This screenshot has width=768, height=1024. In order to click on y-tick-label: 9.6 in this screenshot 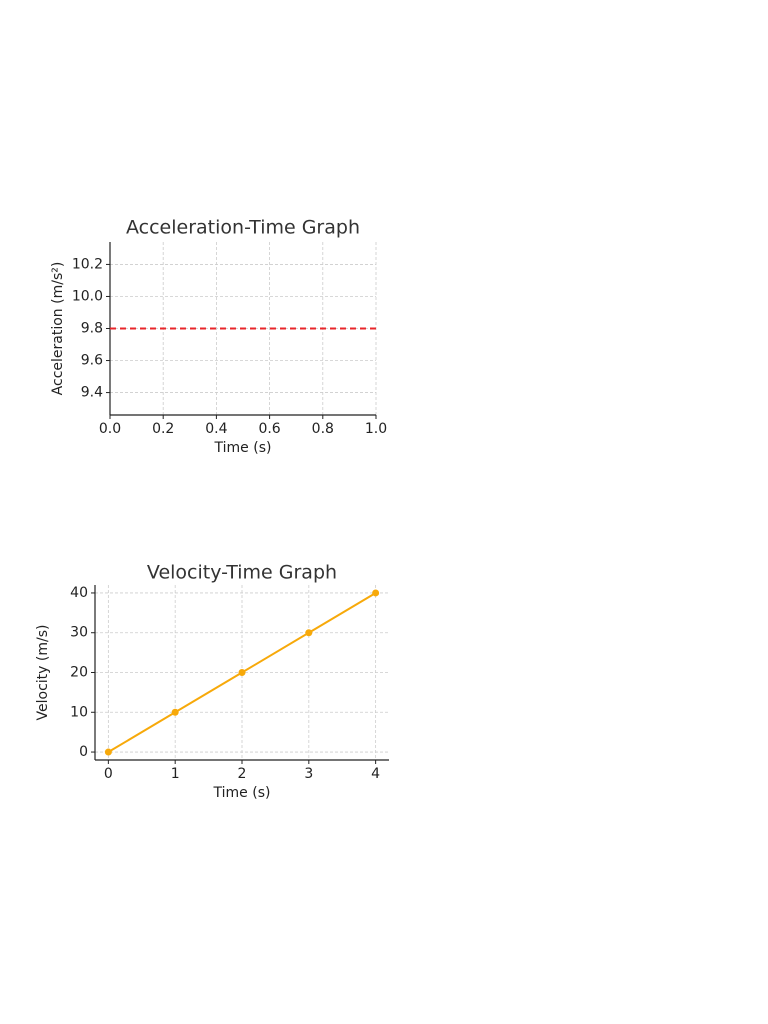, I will do `click(92, 361)`.